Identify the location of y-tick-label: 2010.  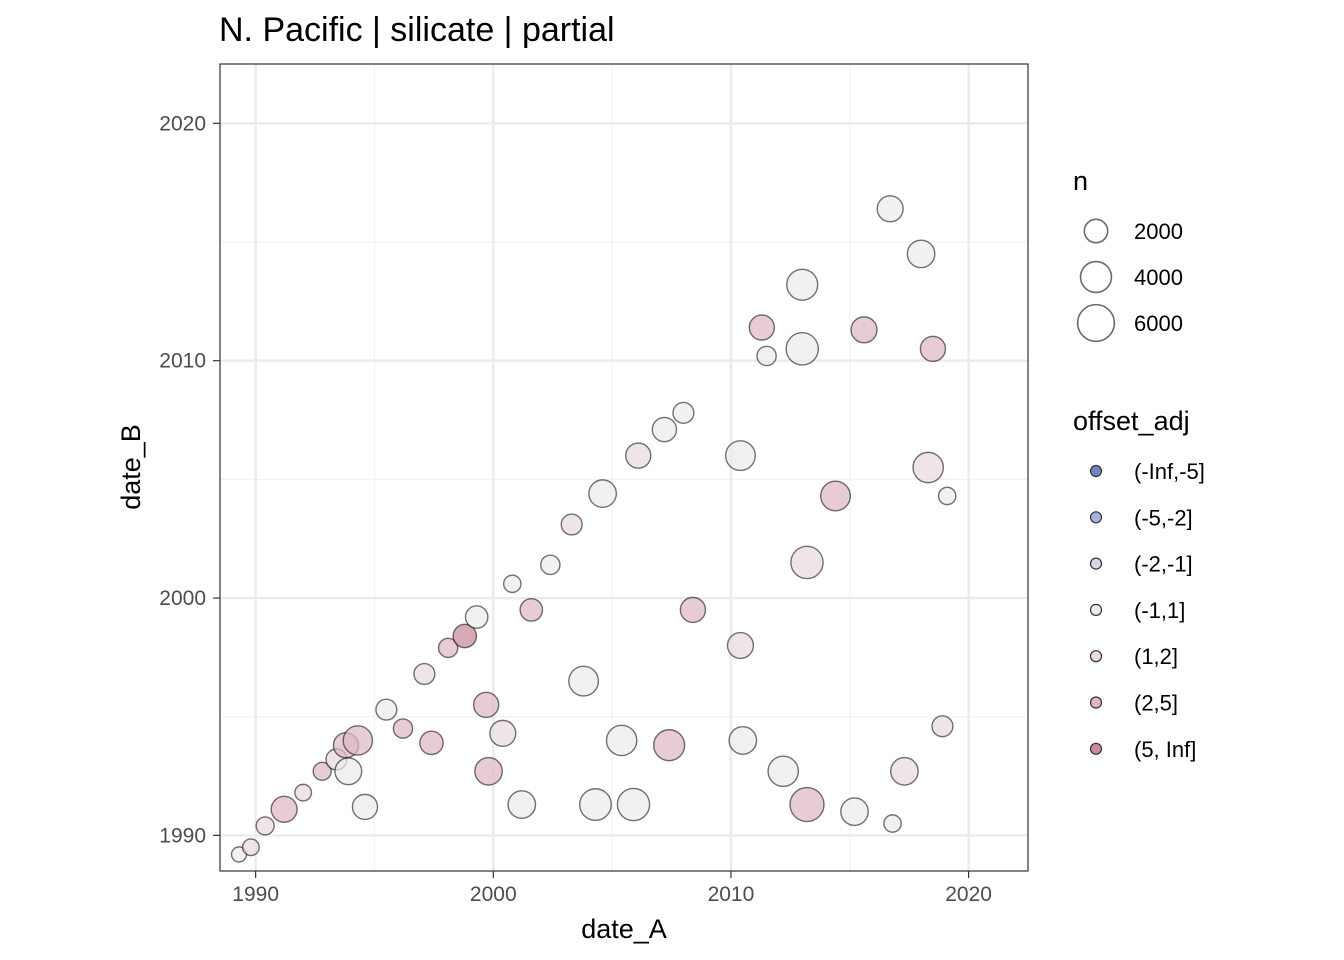
(182, 361).